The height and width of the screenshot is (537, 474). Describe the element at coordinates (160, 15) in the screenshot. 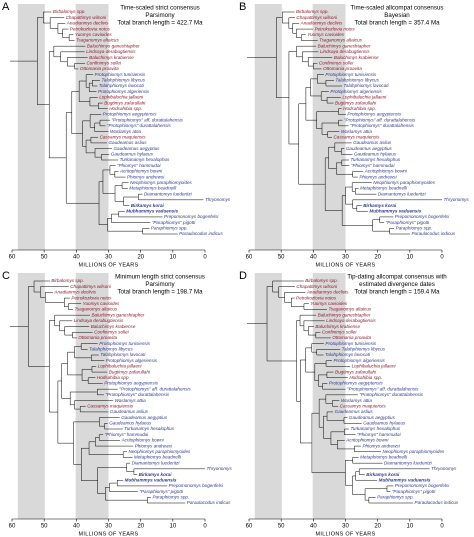

I see `panel-title: Parsimony` at that location.